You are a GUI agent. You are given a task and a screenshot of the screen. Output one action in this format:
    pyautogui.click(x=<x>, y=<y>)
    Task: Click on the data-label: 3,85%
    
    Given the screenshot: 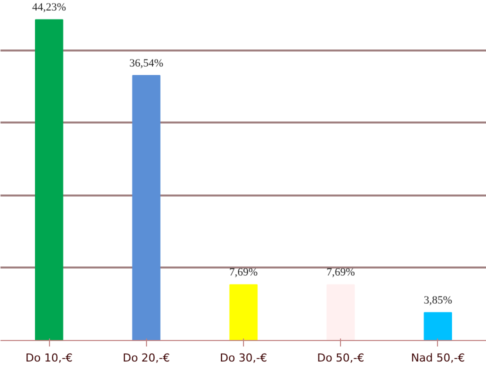 What is the action you would take?
    pyautogui.click(x=438, y=300)
    